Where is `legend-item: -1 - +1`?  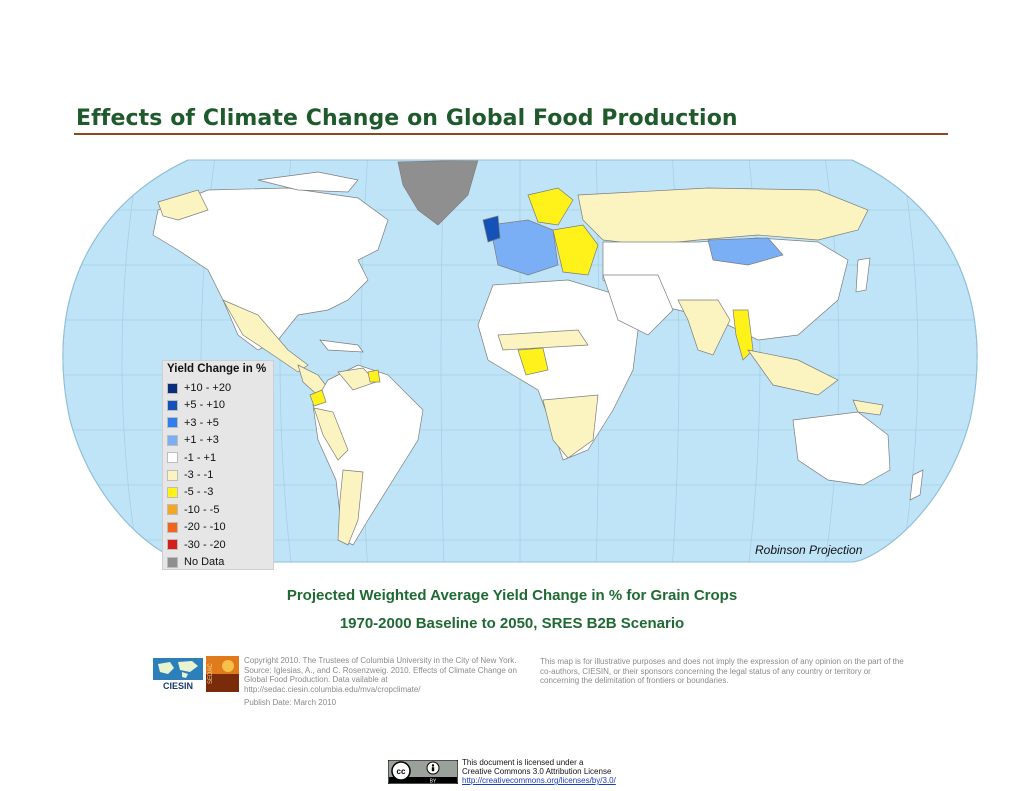 legend-item: -1 - +1 is located at coordinates (191, 458).